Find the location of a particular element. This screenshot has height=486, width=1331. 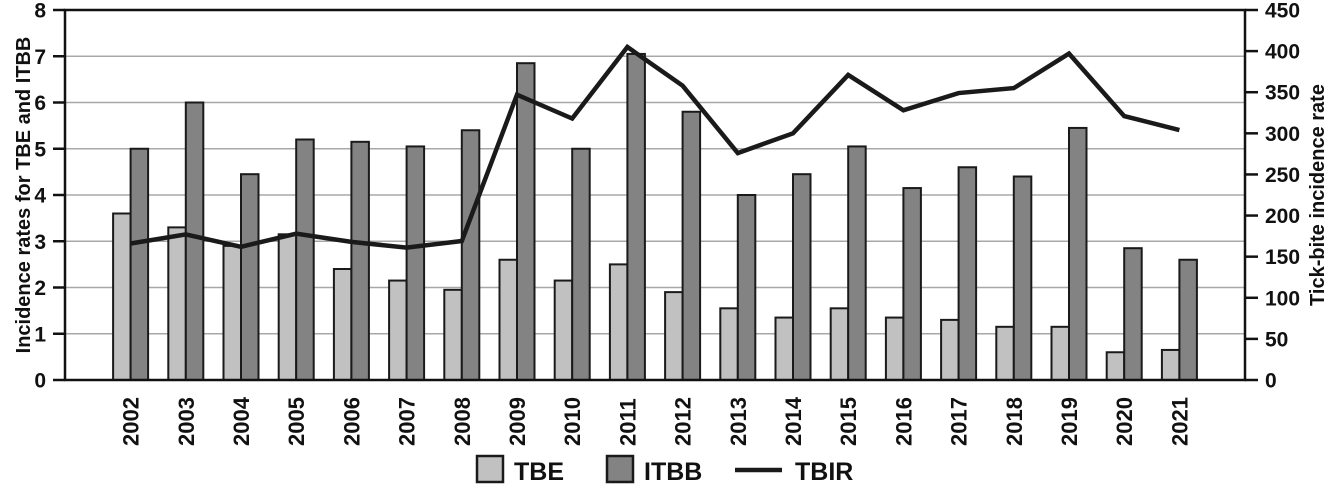

x-tick-label-2020: 2020 is located at coordinates (1124, 421).